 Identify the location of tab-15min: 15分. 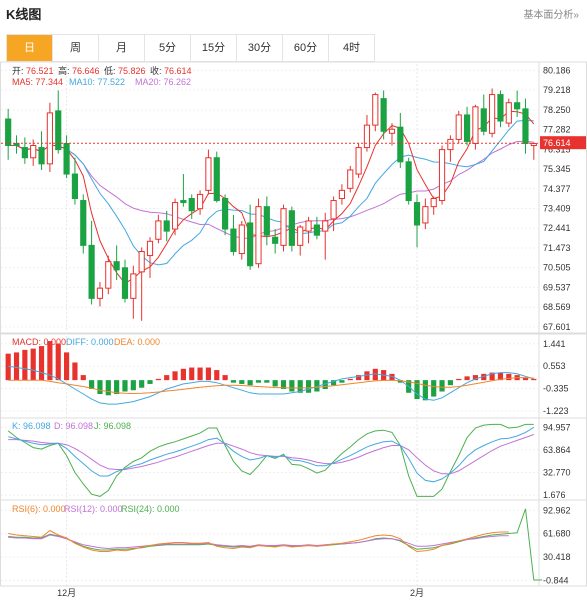
(214, 48).